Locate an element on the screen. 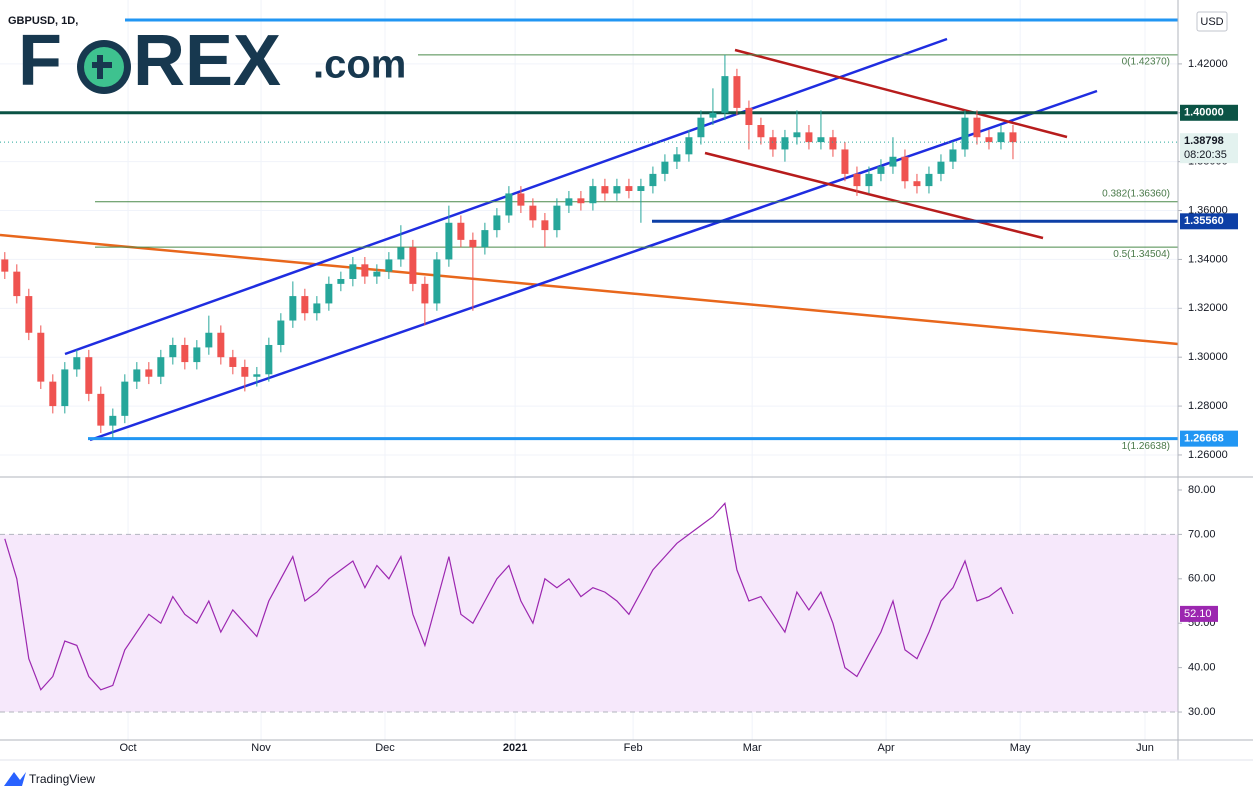 The height and width of the screenshot is (798, 1253). y-tick-label: 30.00 is located at coordinates (1202, 712).